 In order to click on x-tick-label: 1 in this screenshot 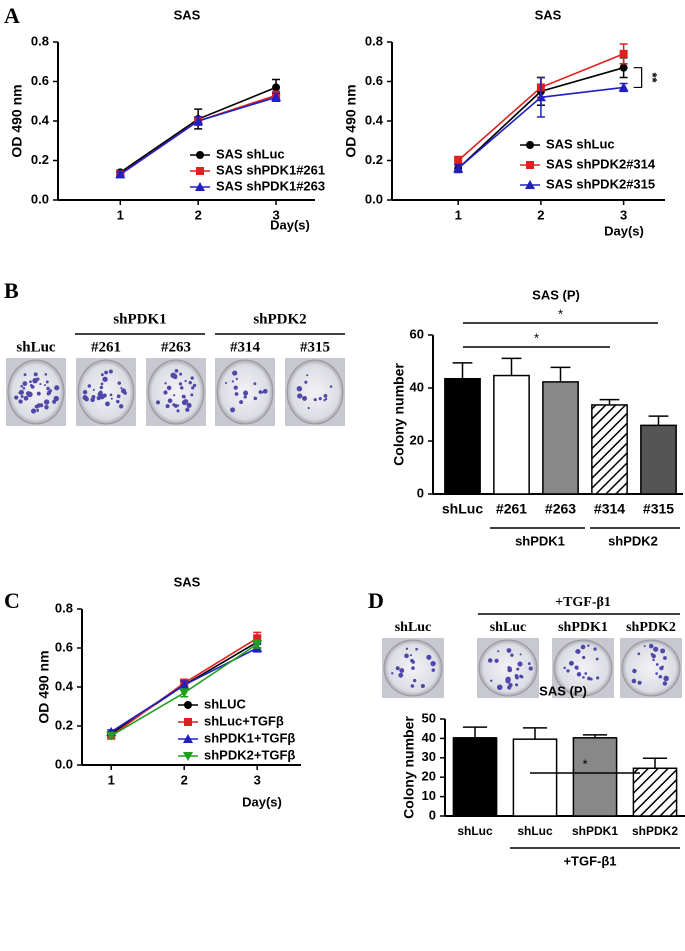, I will do `click(458, 214)`.